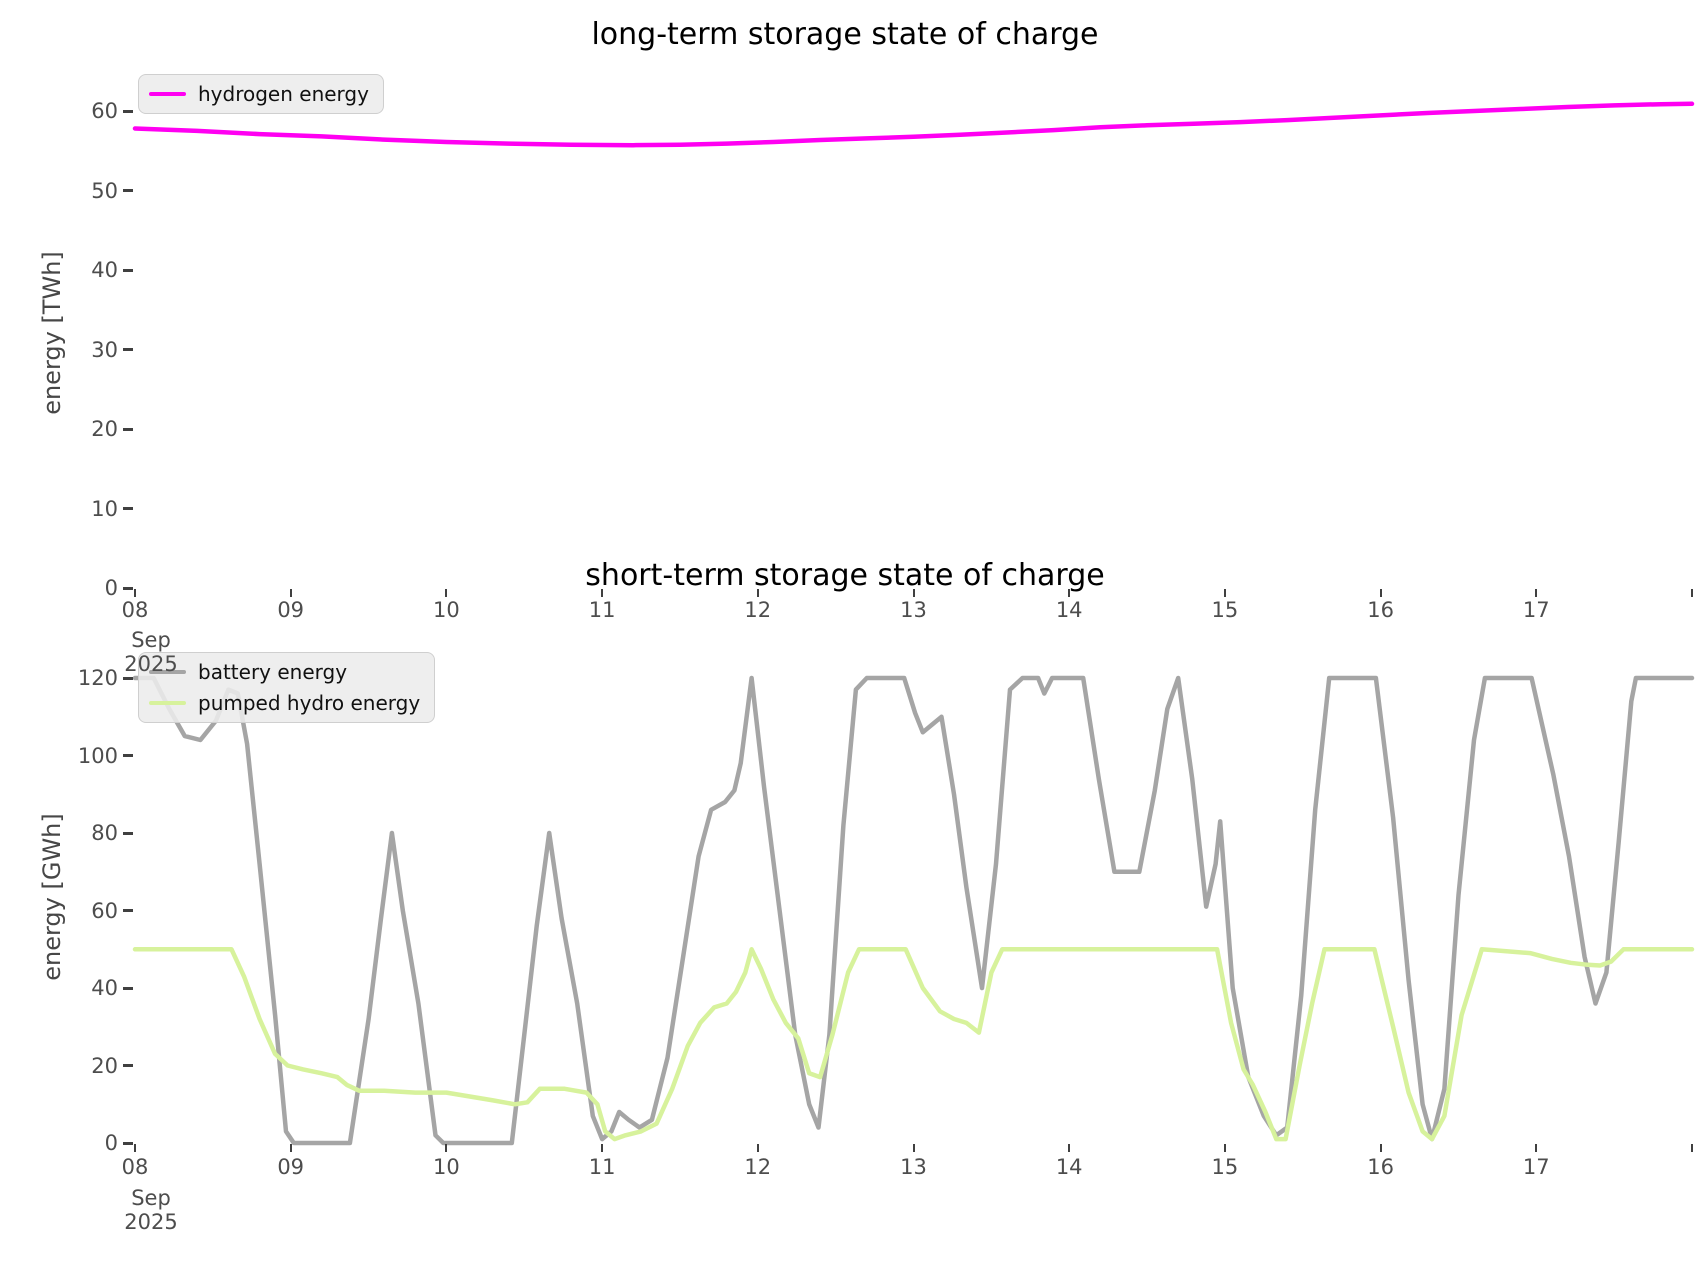  I want to click on hydrogen-line-sample, so click(167, 94).